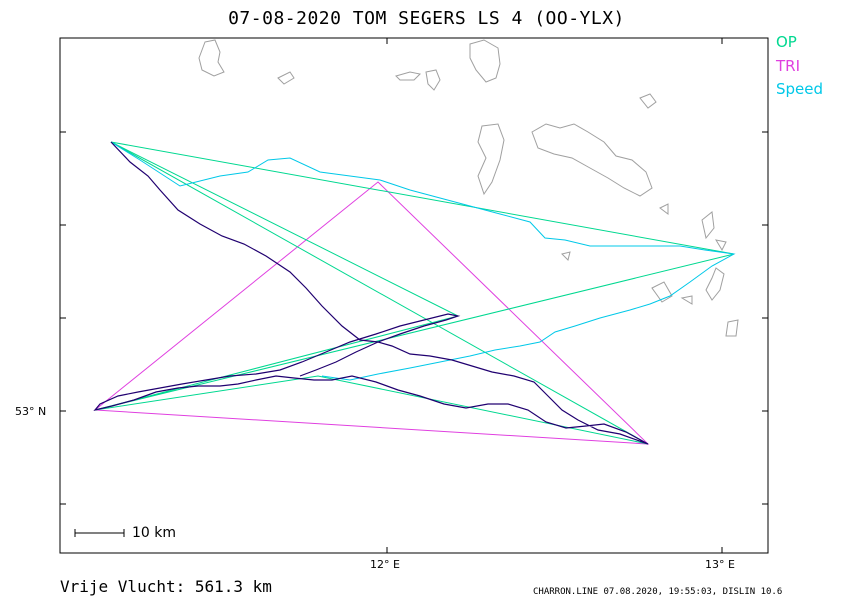 The image size is (853, 603). I want to click on distance-readout: Vrije Vlucht: 561.3 km, so click(166, 586).